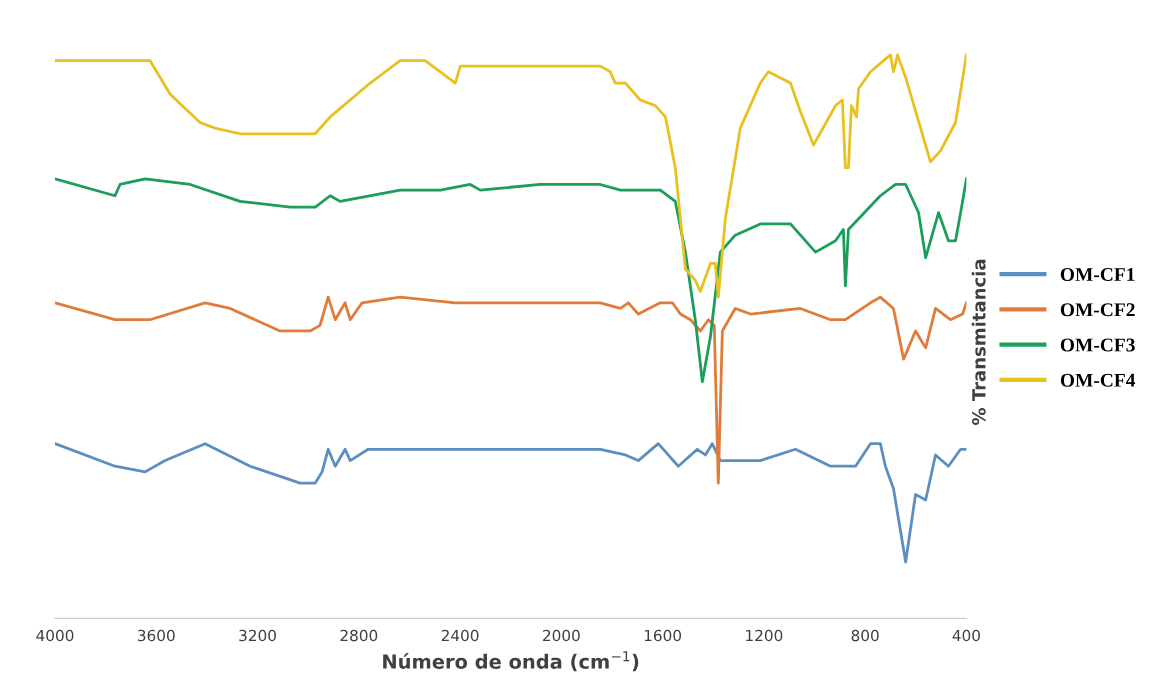 The height and width of the screenshot is (684, 1170). I want to click on x-tick-label: 1200, so click(764, 635).